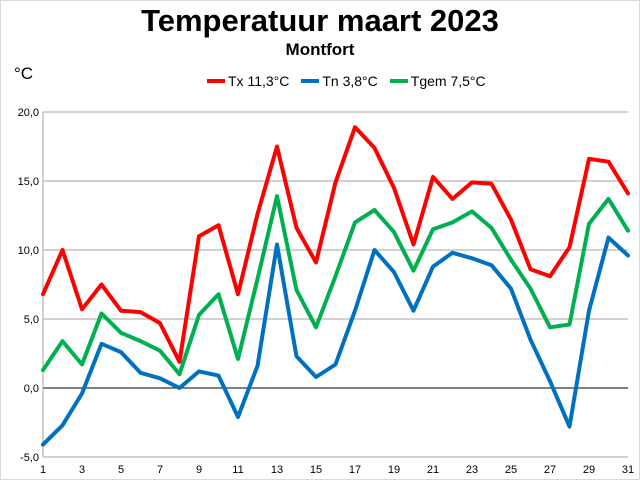  I want to click on y-tick-label: 15,0, so click(28, 182).